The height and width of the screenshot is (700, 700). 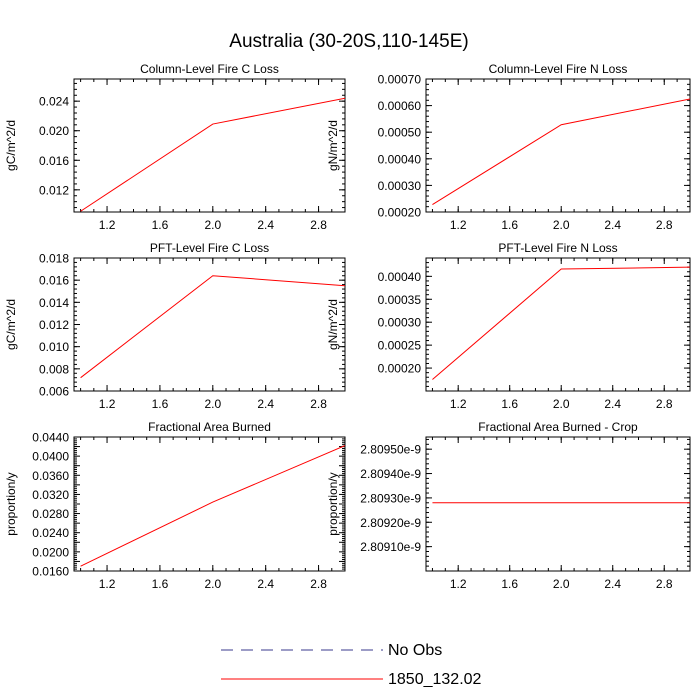 I want to click on y-tick-label: 2.80950e-9, so click(x=390, y=450).